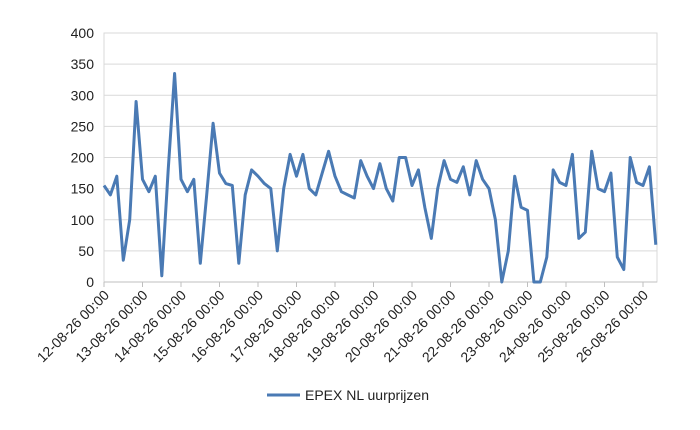 The width and height of the screenshot is (700, 430). Describe the element at coordinates (83, 33) in the screenshot. I see `y-tick-label: 400` at that location.